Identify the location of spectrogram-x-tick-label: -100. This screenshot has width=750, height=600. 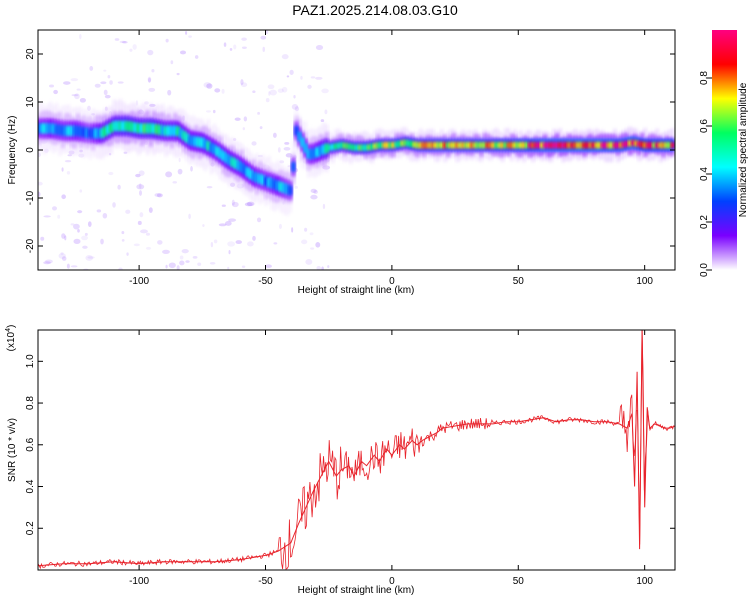
(139, 281).